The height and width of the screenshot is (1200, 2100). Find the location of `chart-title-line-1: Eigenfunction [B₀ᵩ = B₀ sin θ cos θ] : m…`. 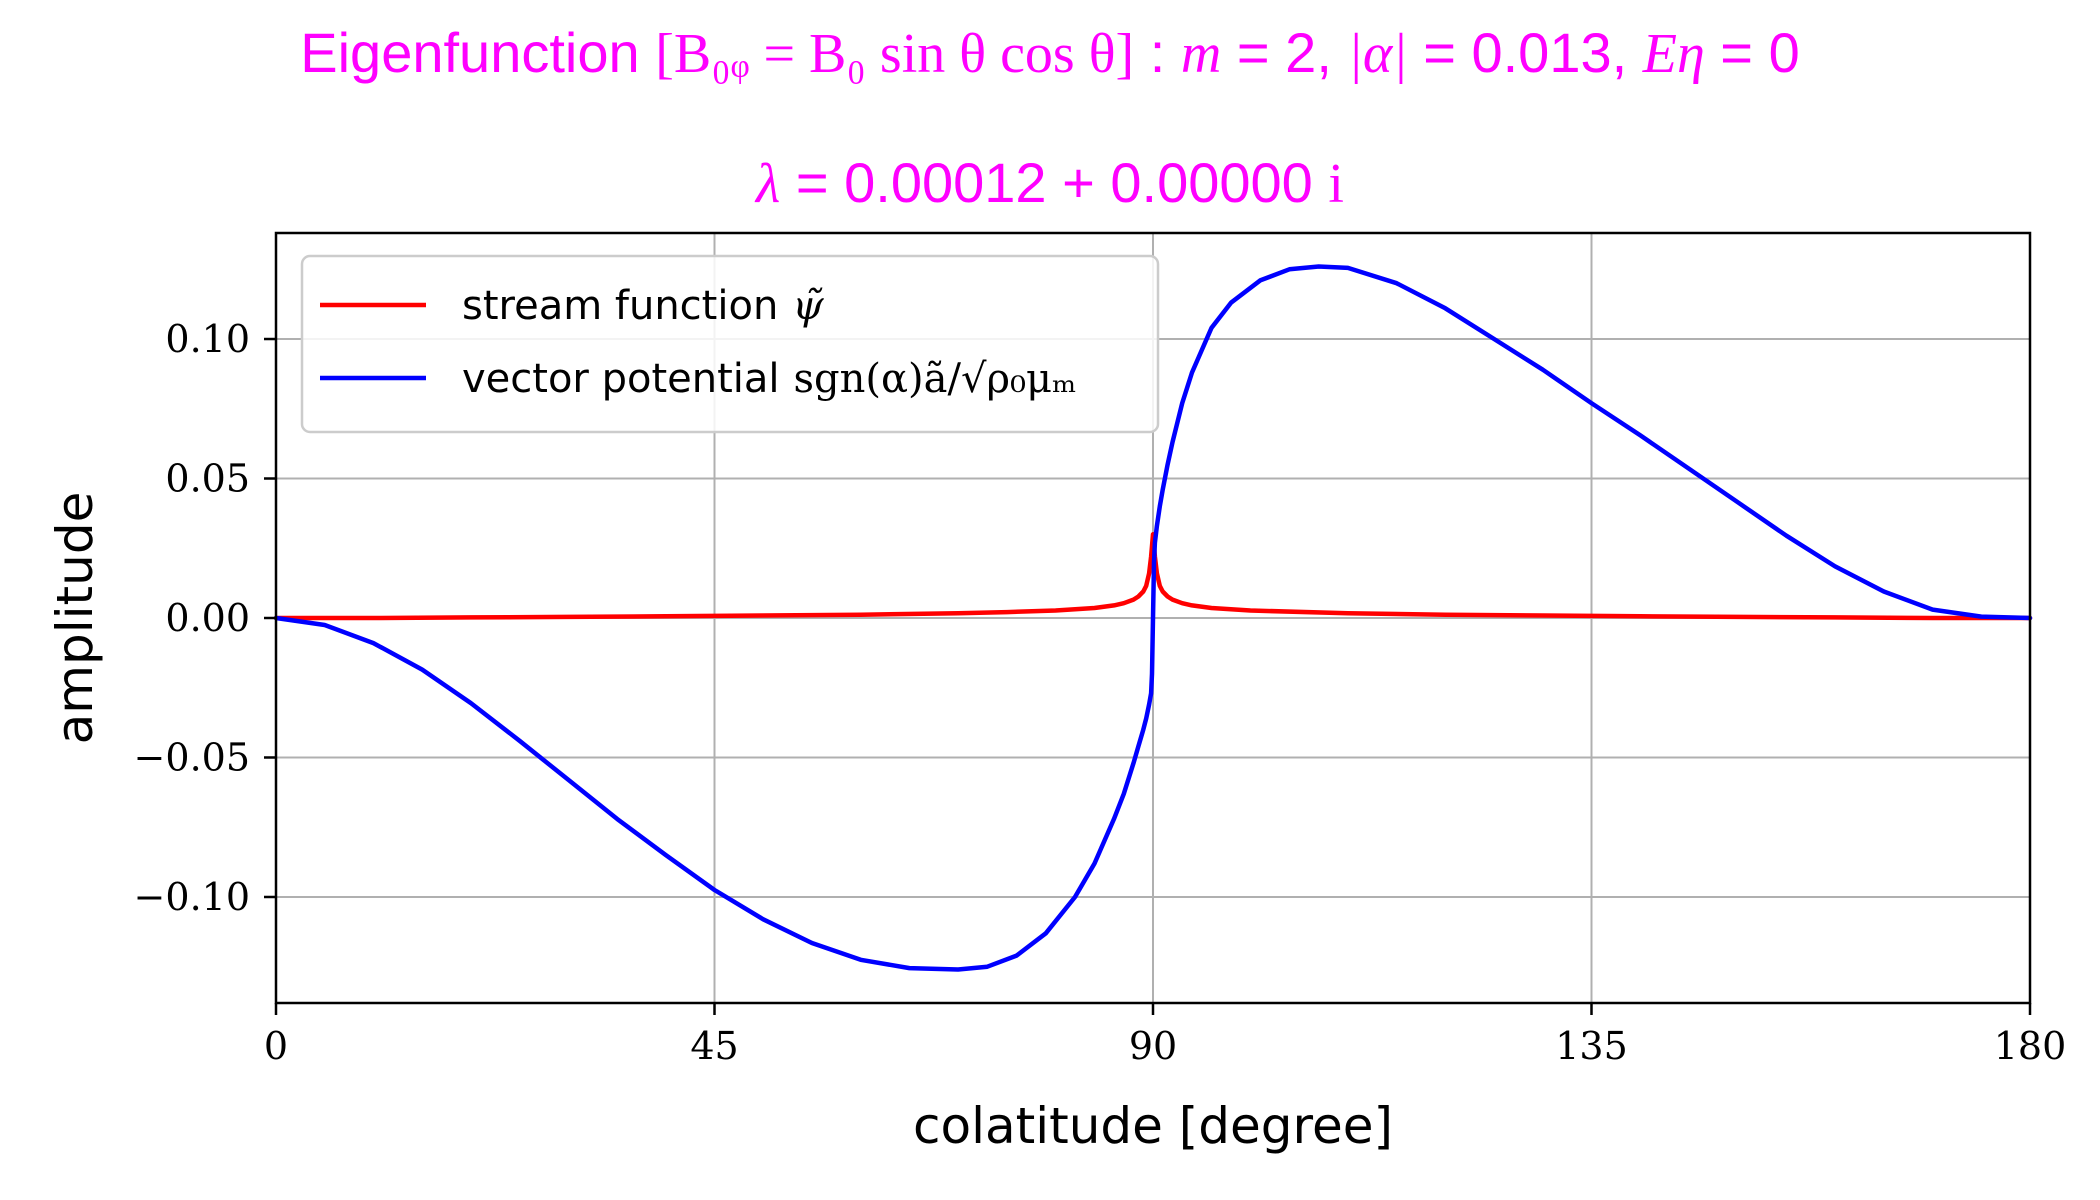

chart-title-line-1: Eigenfunction [B₀ᵩ = B₀ sin θ cos θ] : m… is located at coordinates (1050, 53).